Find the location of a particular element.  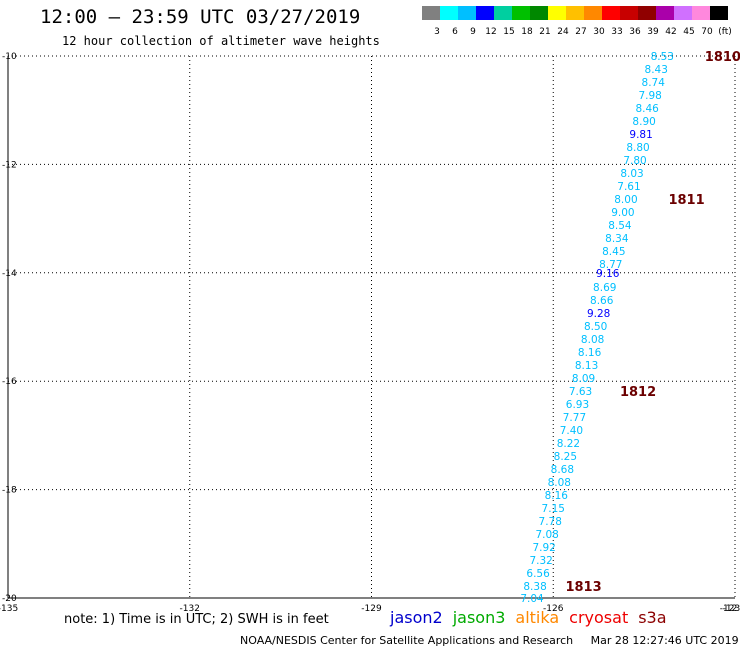

wave-height-value: 7.04 is located at coordinates (532, 599).